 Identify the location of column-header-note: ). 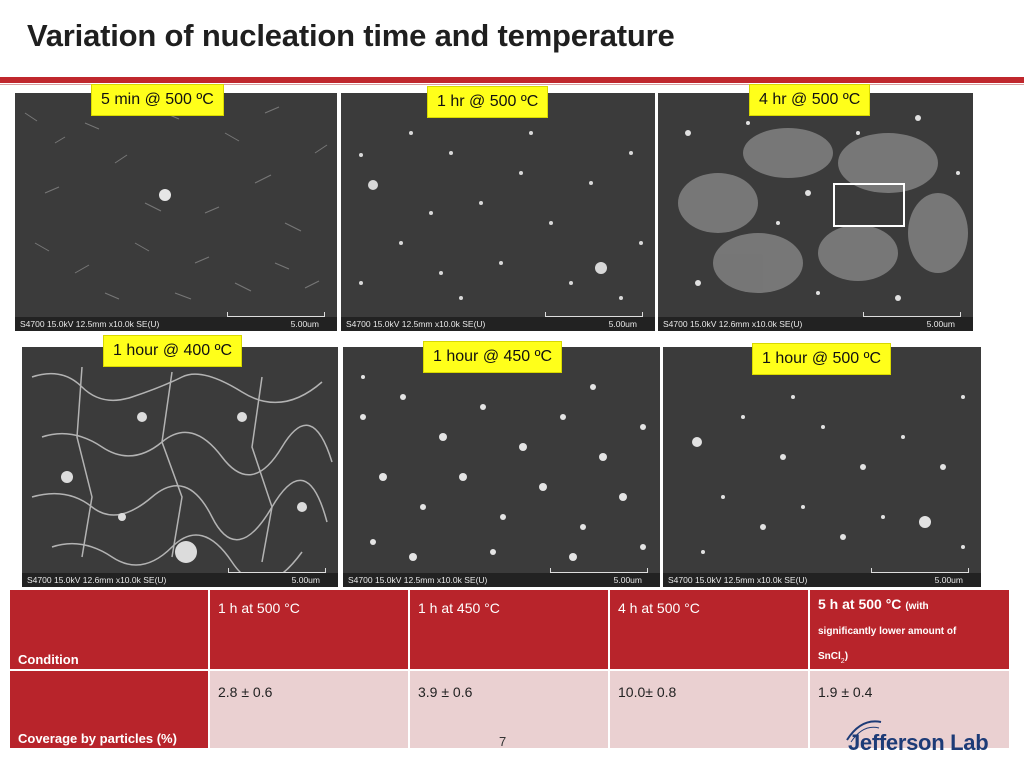
(846, 656).